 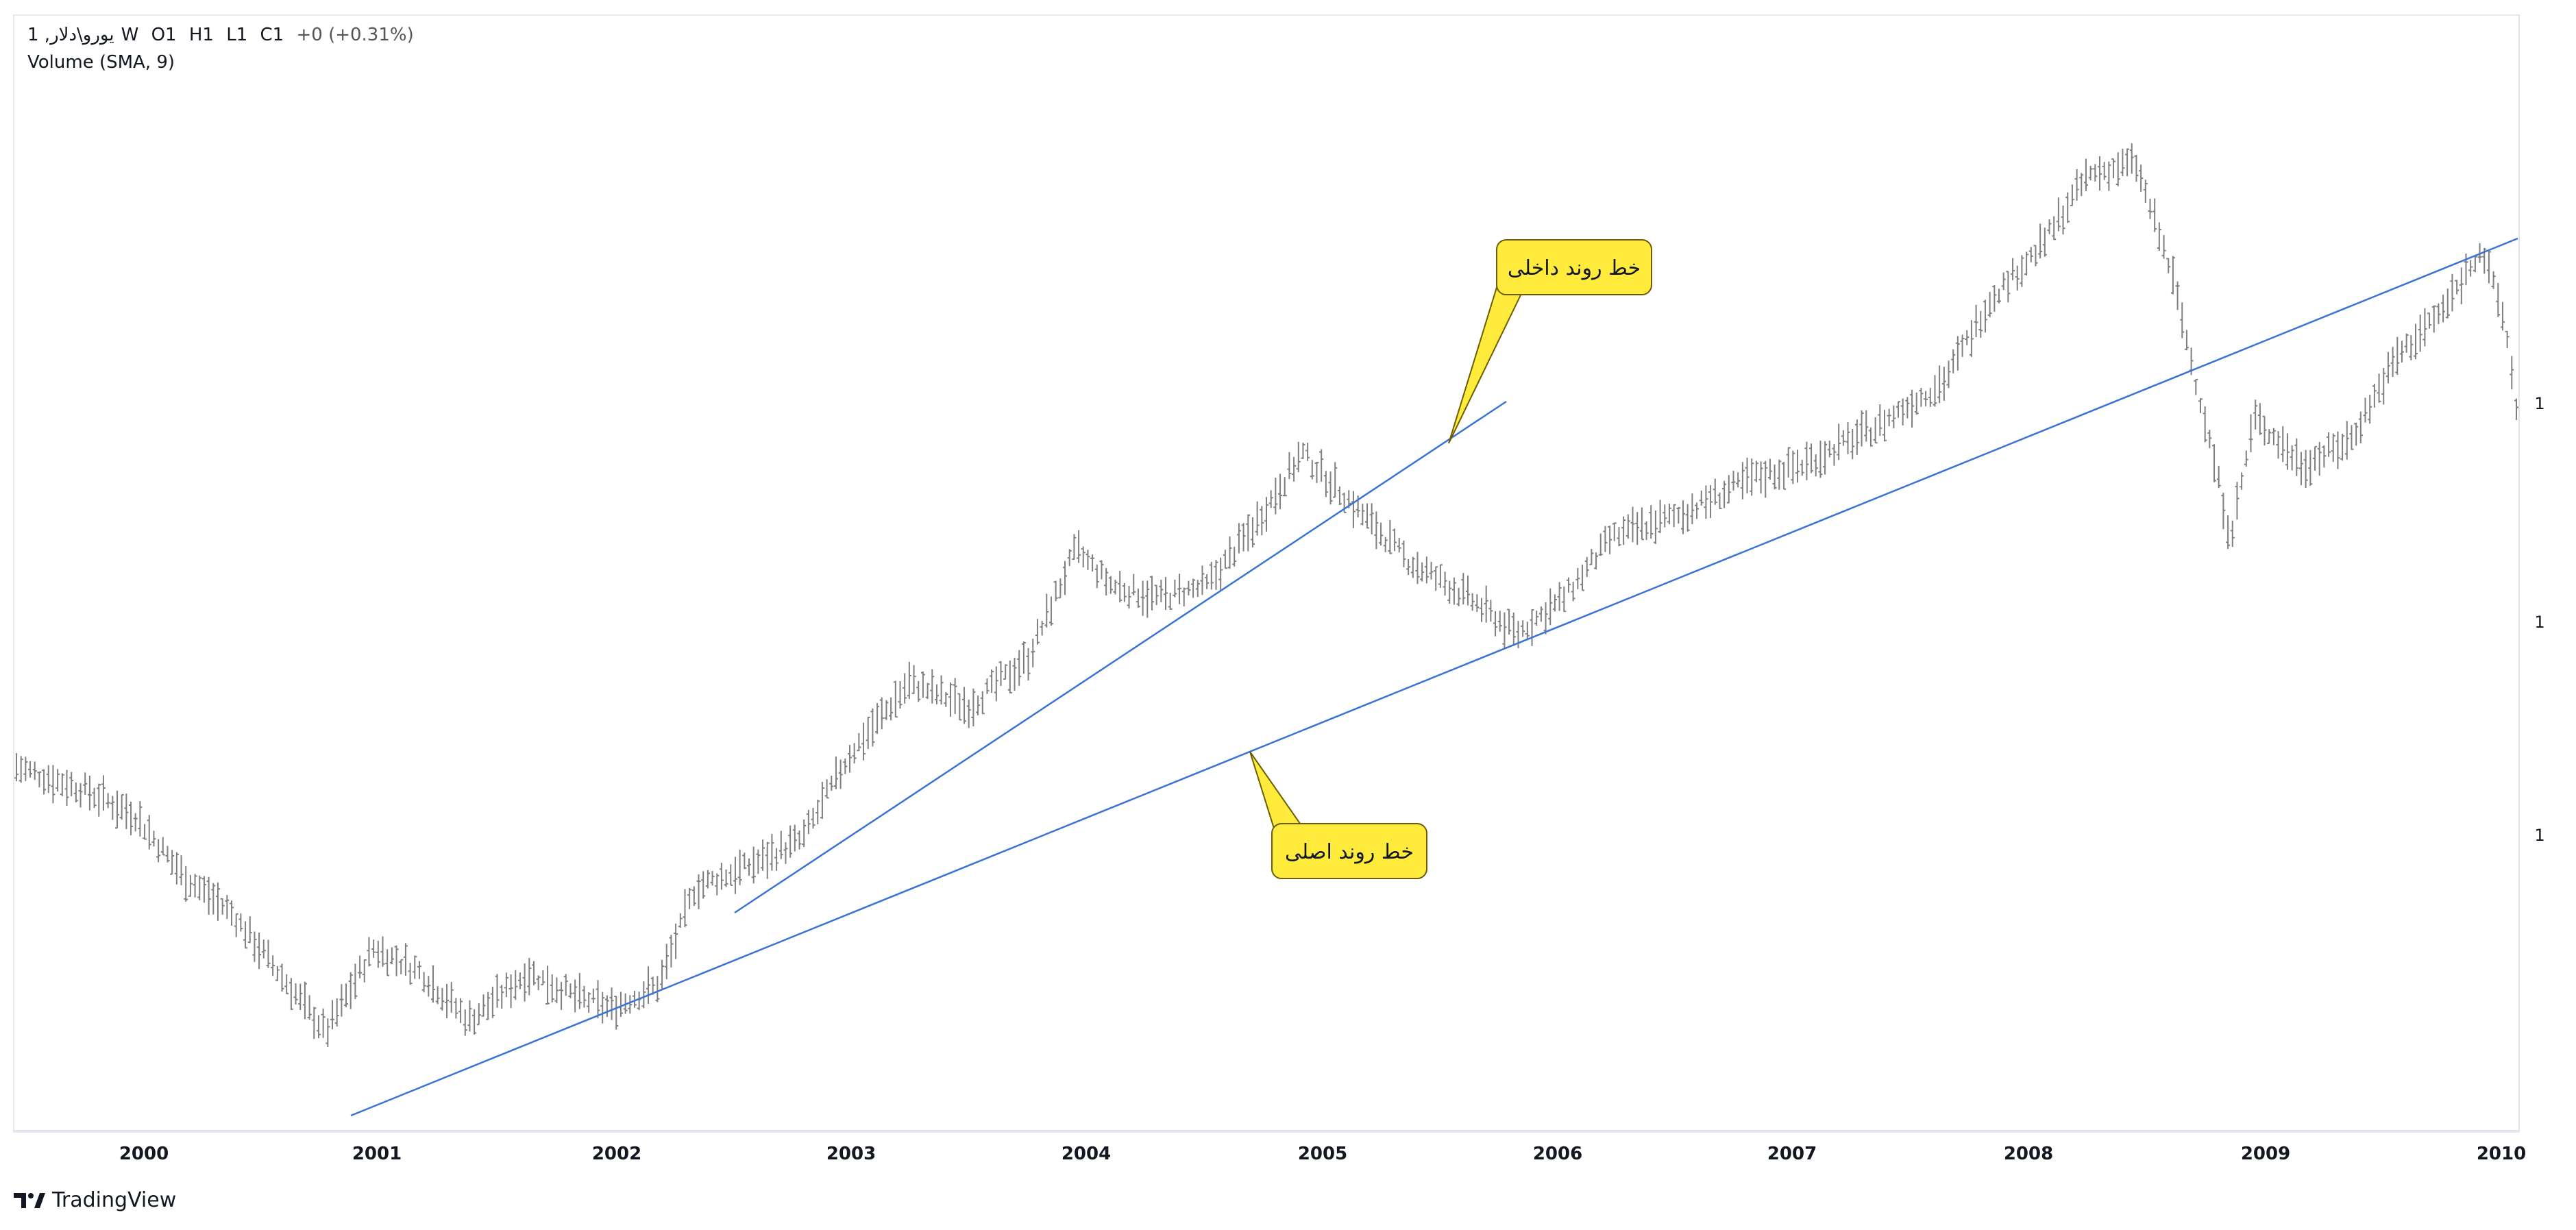 What do you see at coordinates (95, 1200) in the screenshot?
I see `tradingview-logo: TradingView` at bounding box center [95, 1200].